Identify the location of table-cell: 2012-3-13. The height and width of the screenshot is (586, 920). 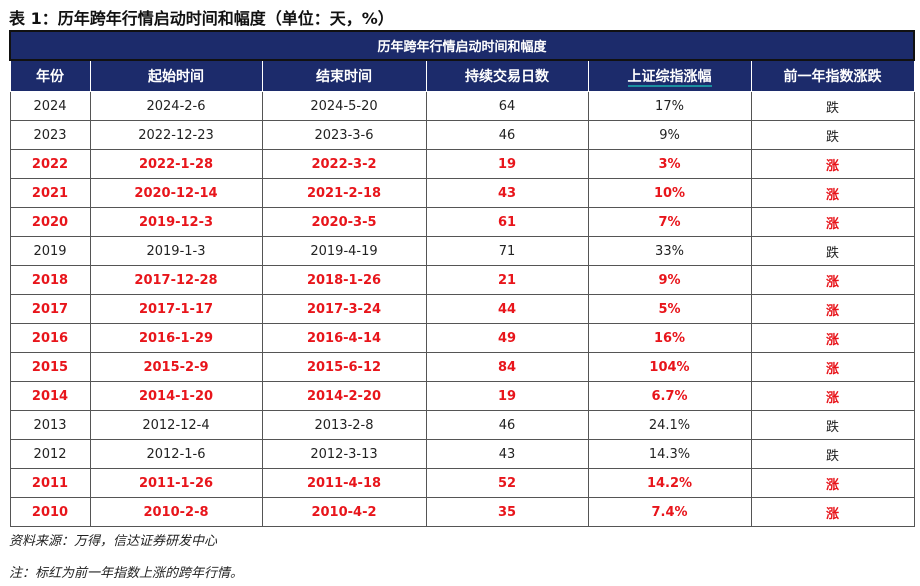
(344, 454).